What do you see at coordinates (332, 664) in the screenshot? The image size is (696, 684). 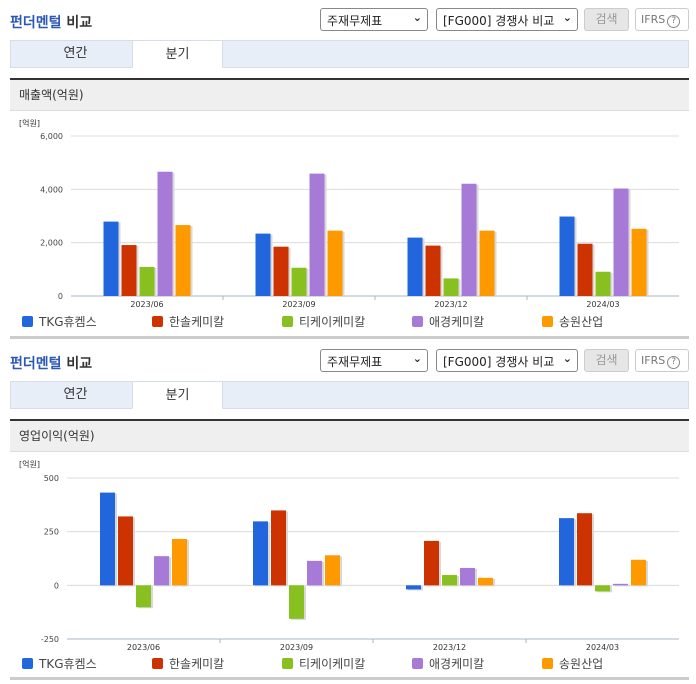 I see `legend-label: 티케이케미칼` at bounding box center [332, 664].